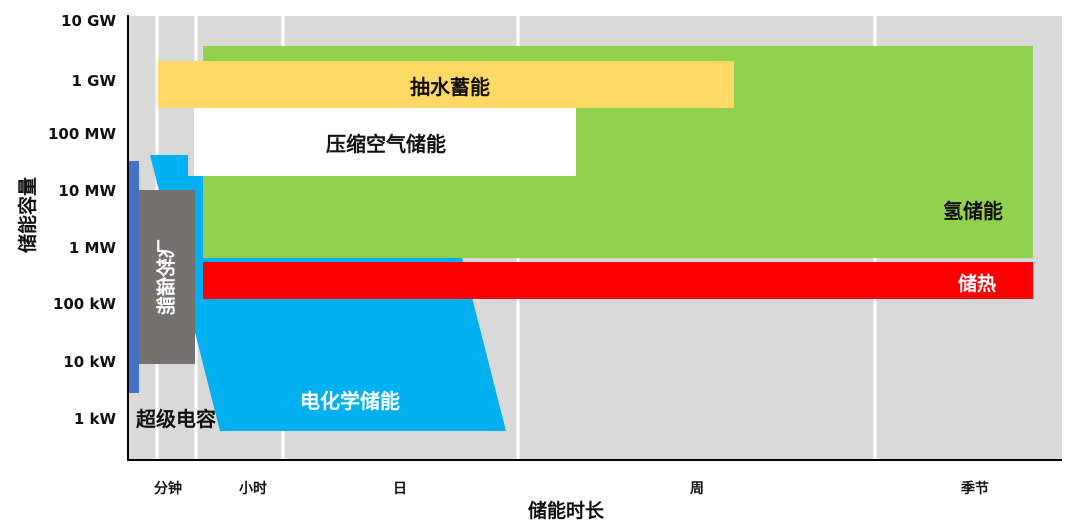 The height and width of the screenshot is (525, 1080). I want to click on x-tick-label: 日, so click(400, 489).